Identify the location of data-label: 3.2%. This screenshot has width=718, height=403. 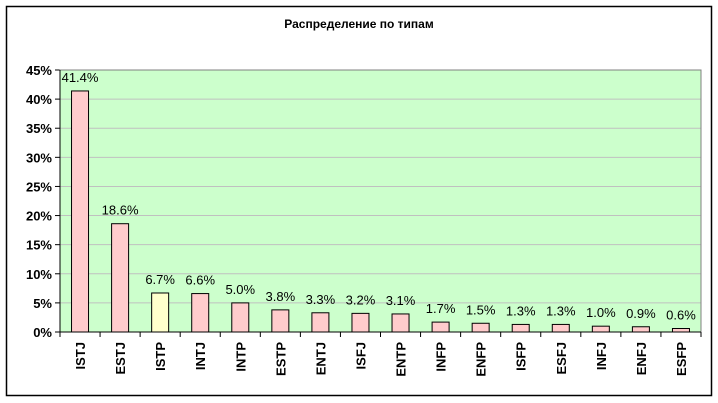
(361, 299).